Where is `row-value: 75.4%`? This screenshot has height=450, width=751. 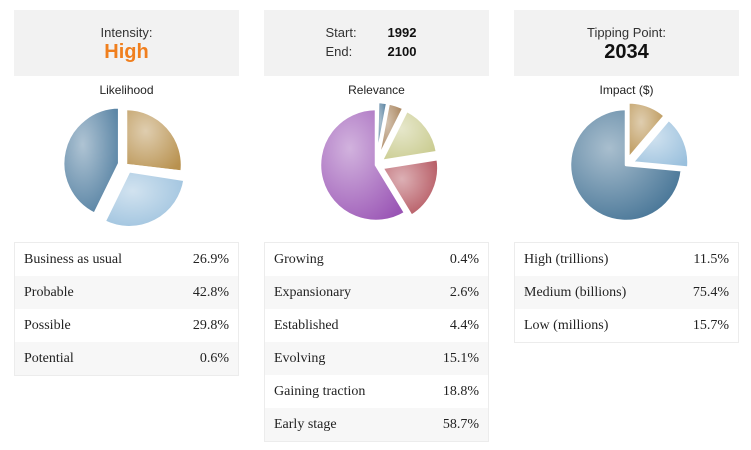
row-value: 75.4% is located at coordinates (710, 292).